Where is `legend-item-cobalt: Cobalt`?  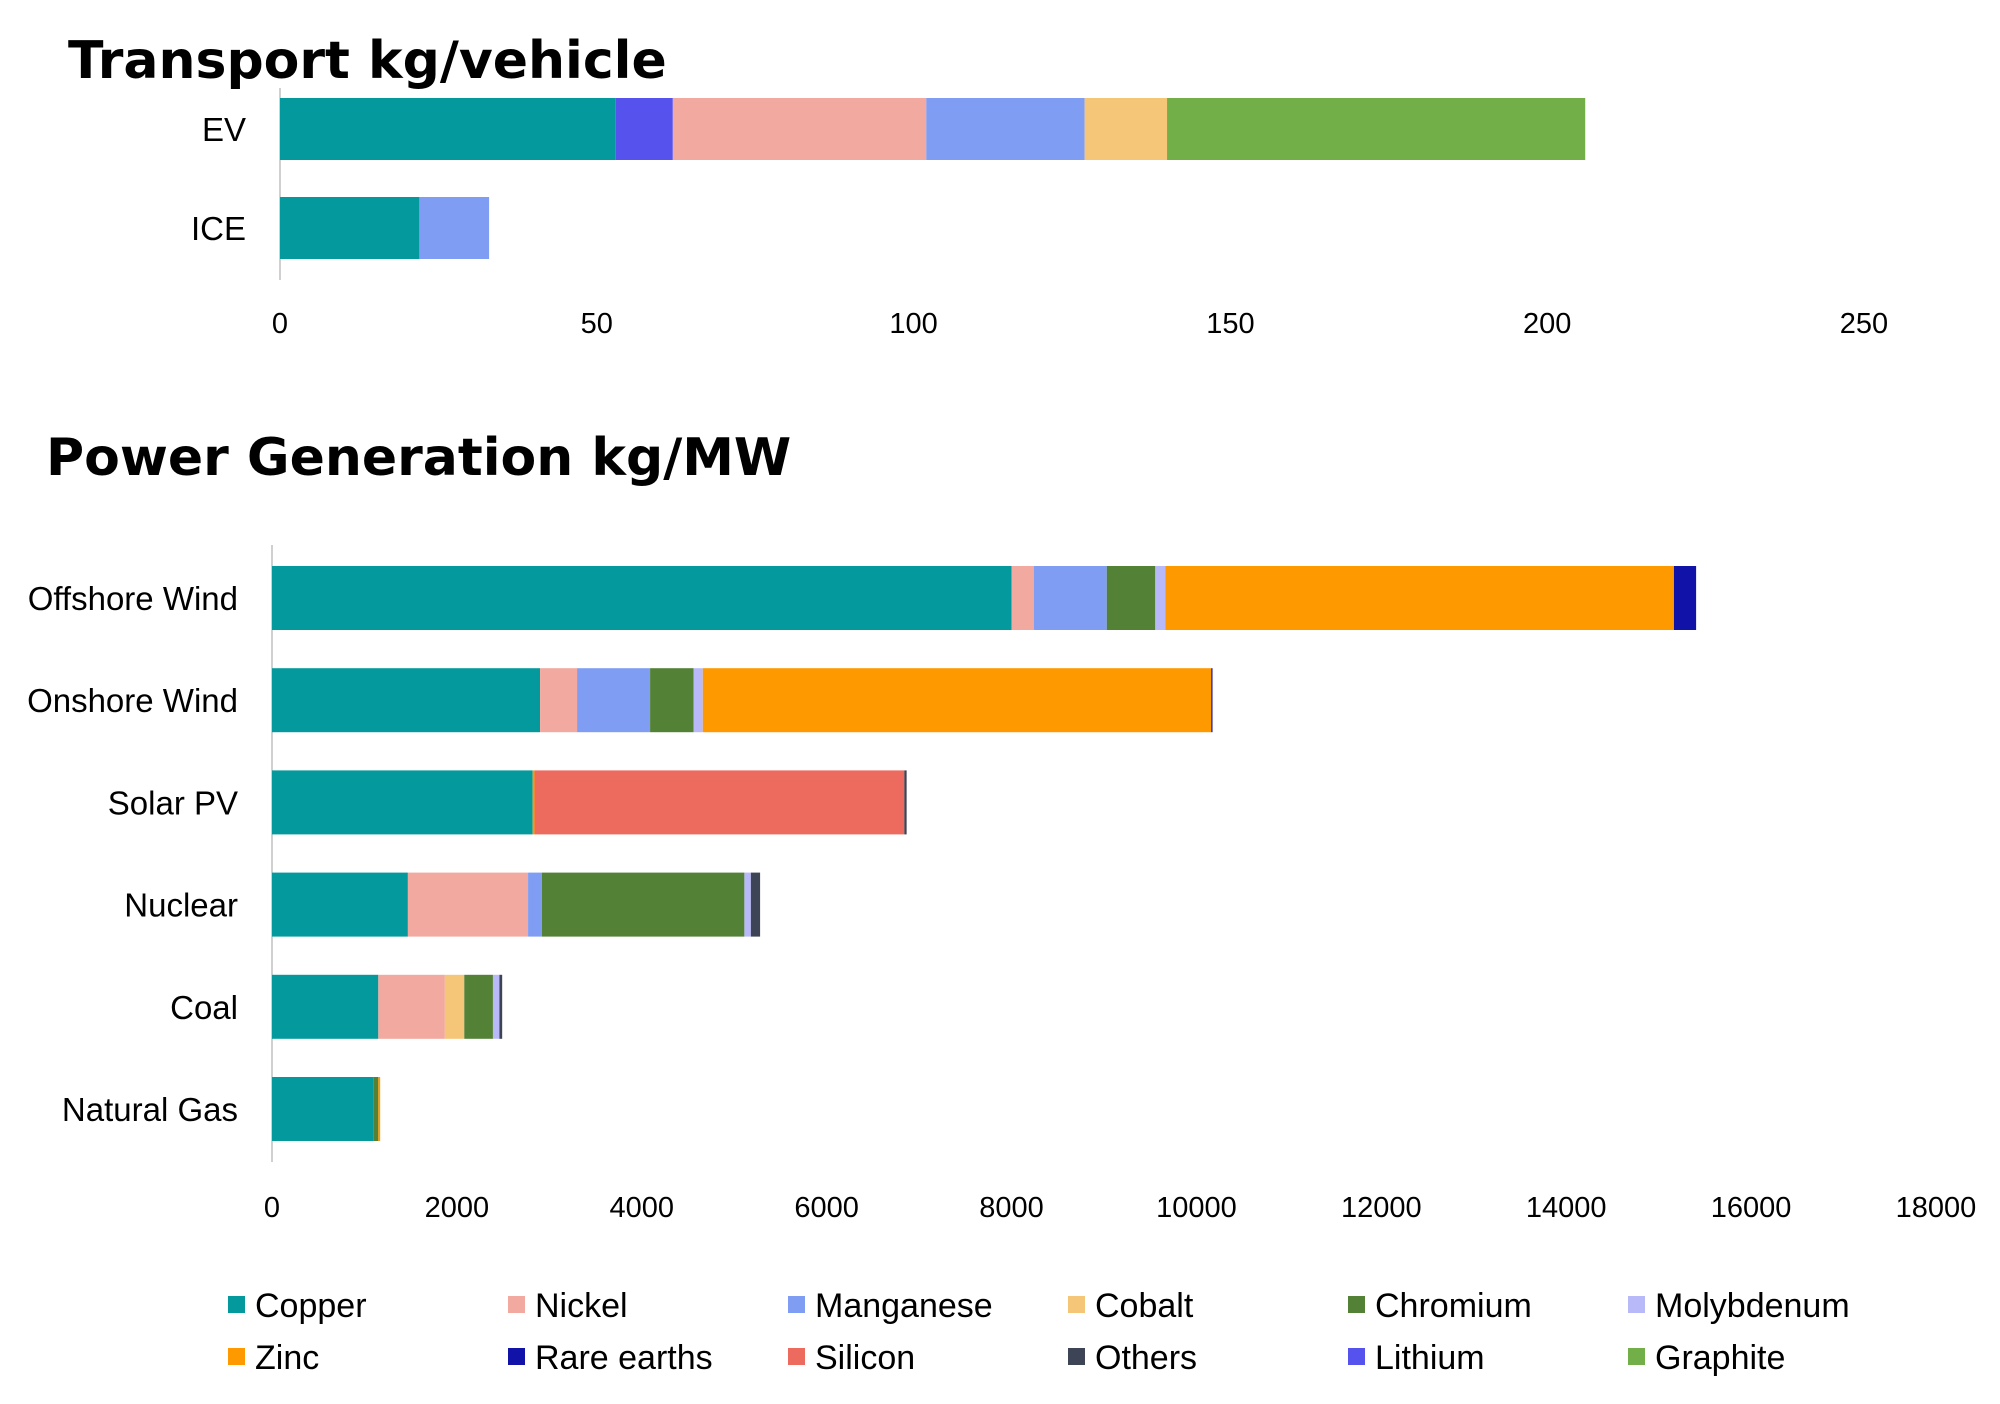 legend-item-cobalt: Cobalt is located at coordinates (1131, 1306).